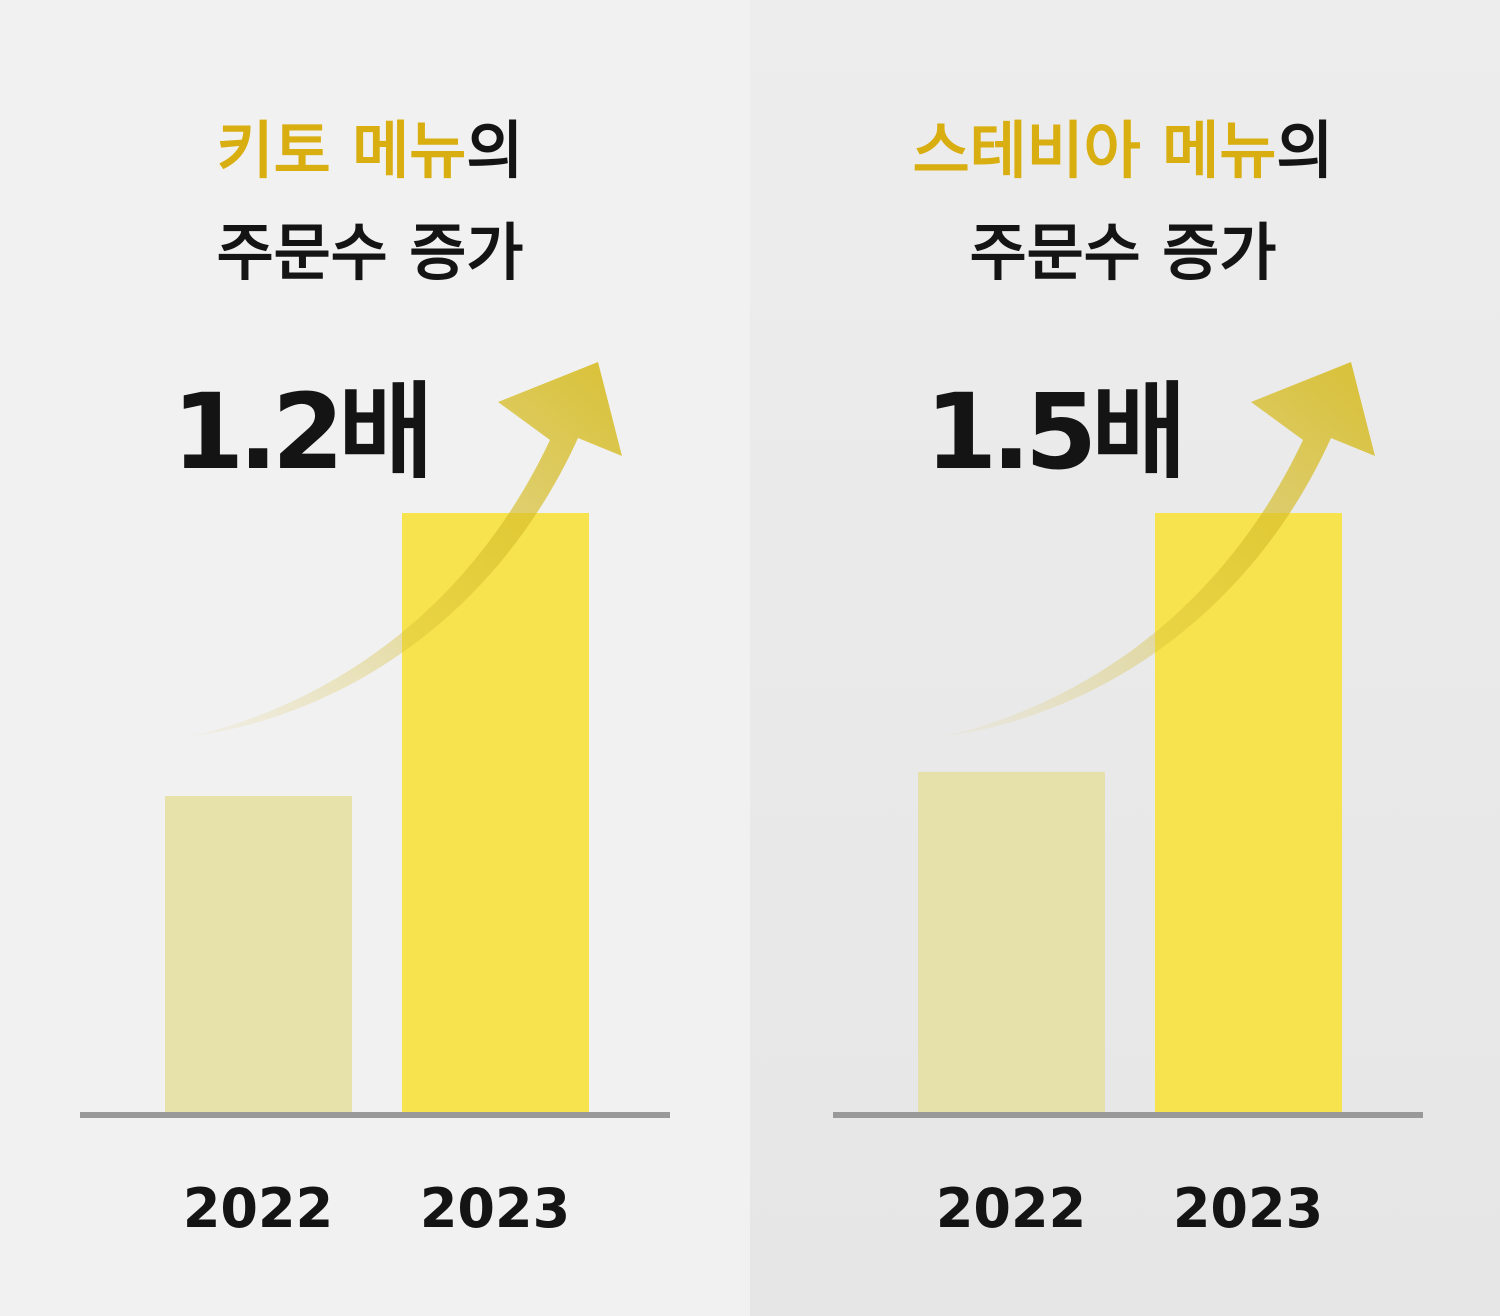 This screenshot has width=1500, height=1316. I want to click on chart-title: 키토 메뉴의, so click(370, 150).